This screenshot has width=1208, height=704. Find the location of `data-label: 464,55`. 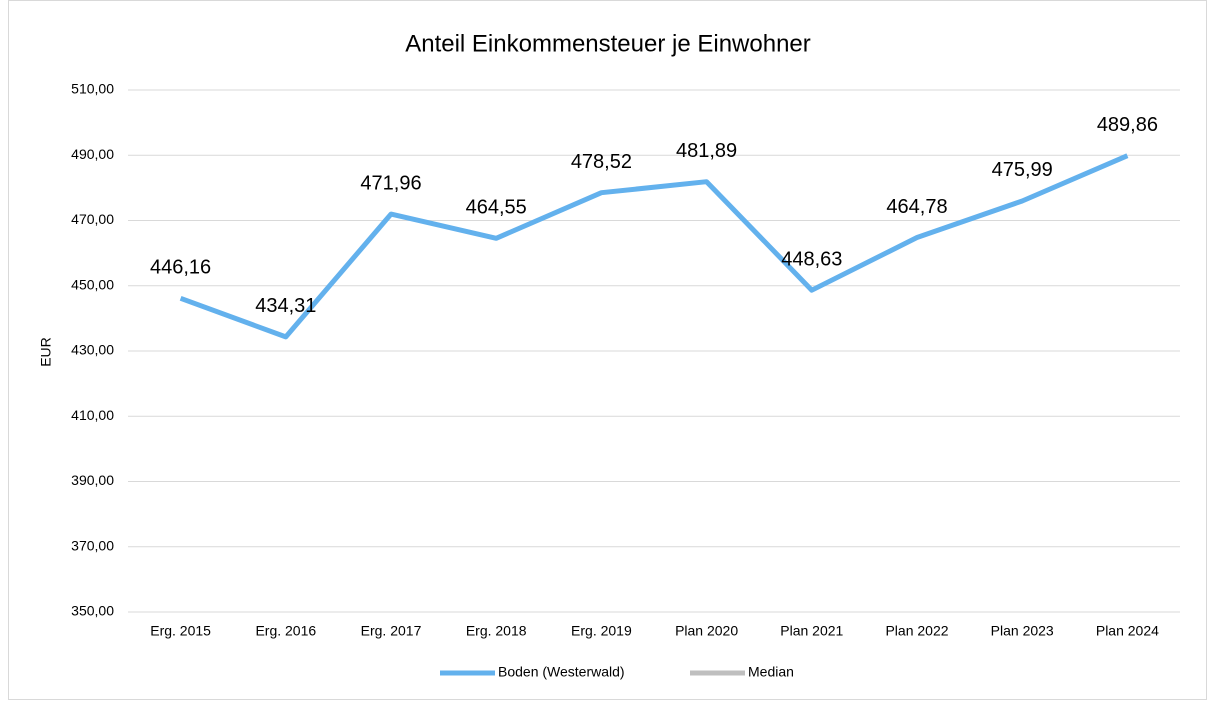

data-label: 464,55 is located at coordinates (496, 208).